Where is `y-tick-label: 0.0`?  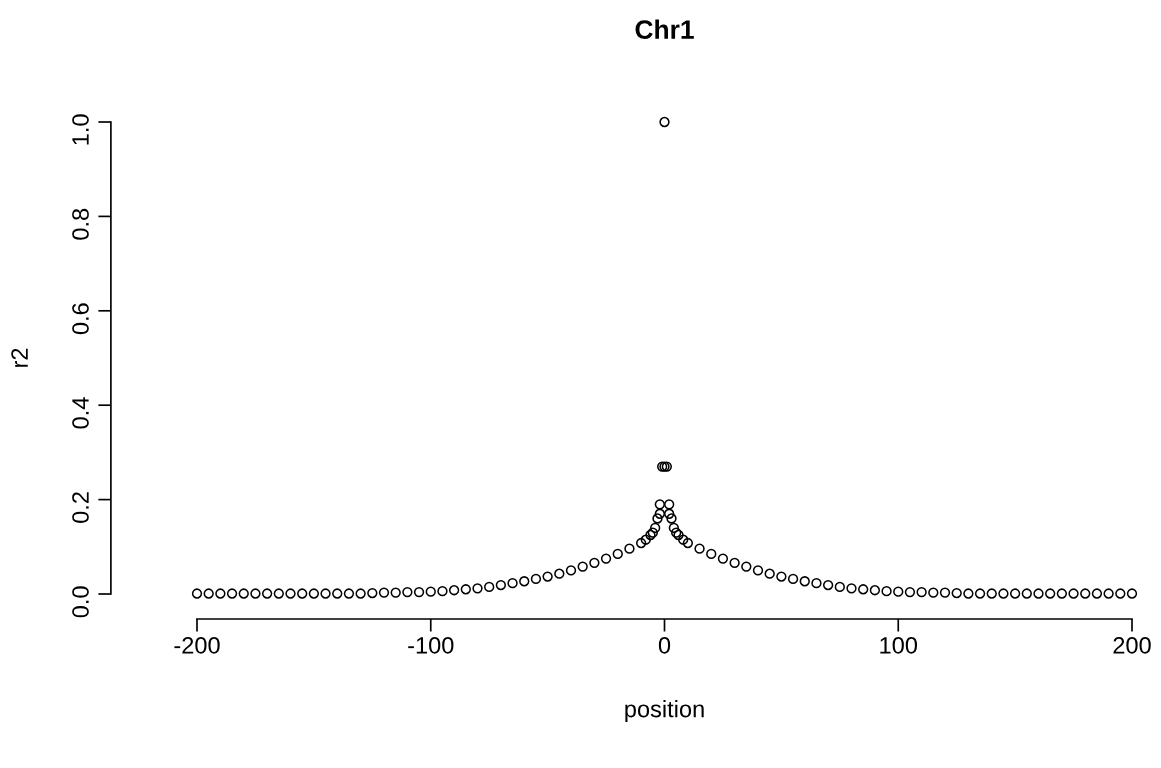
y-tick-label: 0.0 is located at coordinates (80, 602).